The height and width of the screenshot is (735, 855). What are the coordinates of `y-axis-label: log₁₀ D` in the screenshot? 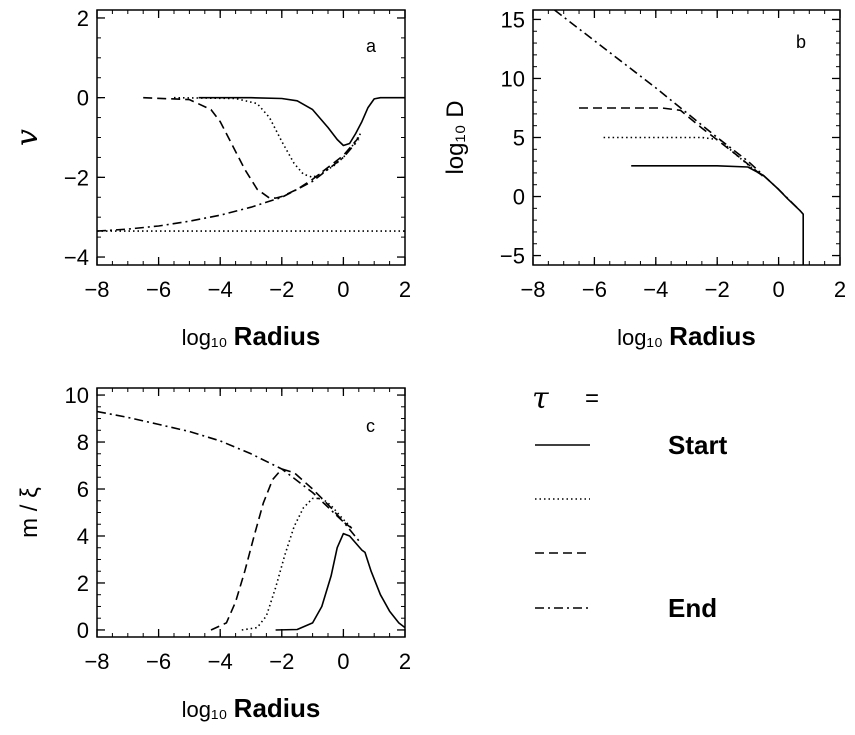 It's located at (455, 137).